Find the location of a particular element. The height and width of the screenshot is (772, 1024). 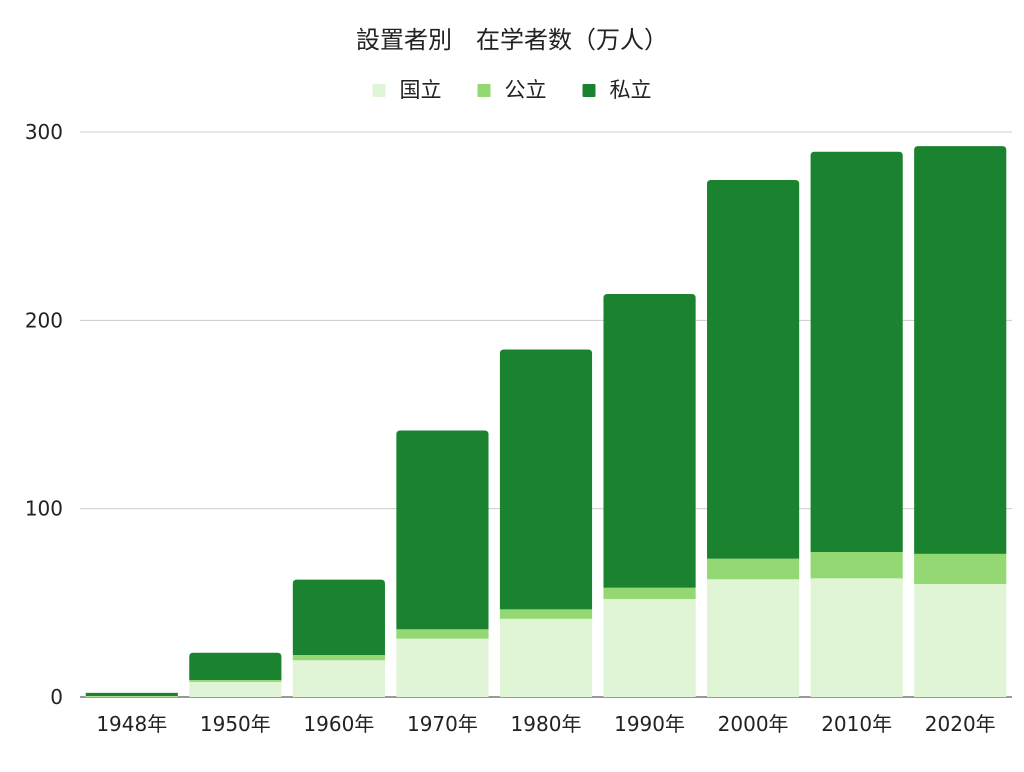

y-tick-label: 100 is located at coordinates (44, 509).